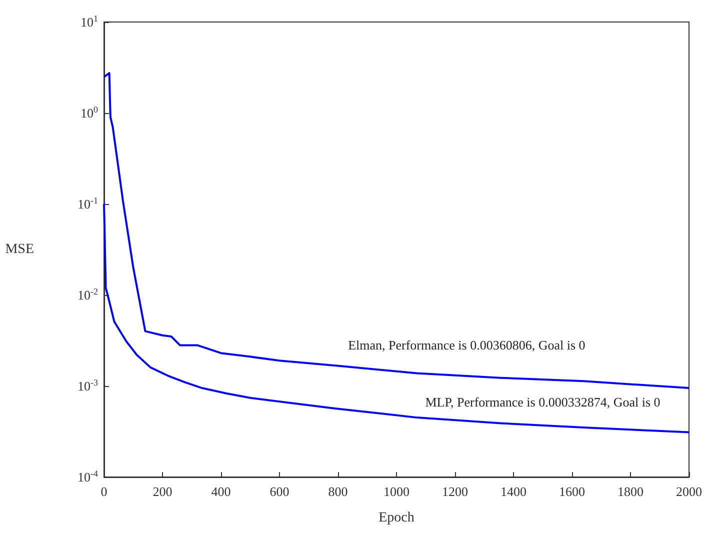  Describe the element at coordinates (88, 204) in the screenshot. I see `y-tick-label: 10$^{-1}$` at that location.